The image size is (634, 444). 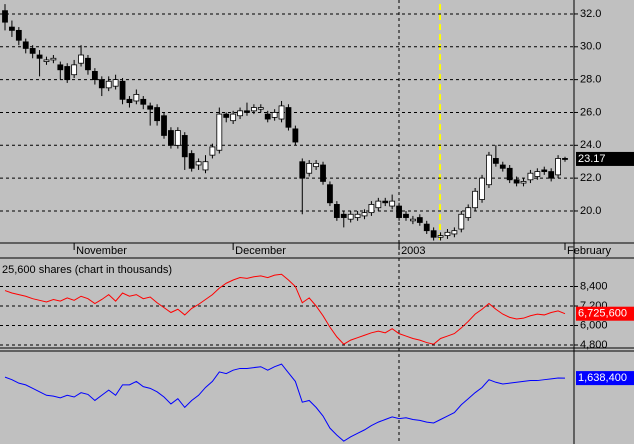 What do you see at coordinates (590, 14) in the screenshot?
I see `y-tick-label: 32.0` at bounding box center [590, 14].